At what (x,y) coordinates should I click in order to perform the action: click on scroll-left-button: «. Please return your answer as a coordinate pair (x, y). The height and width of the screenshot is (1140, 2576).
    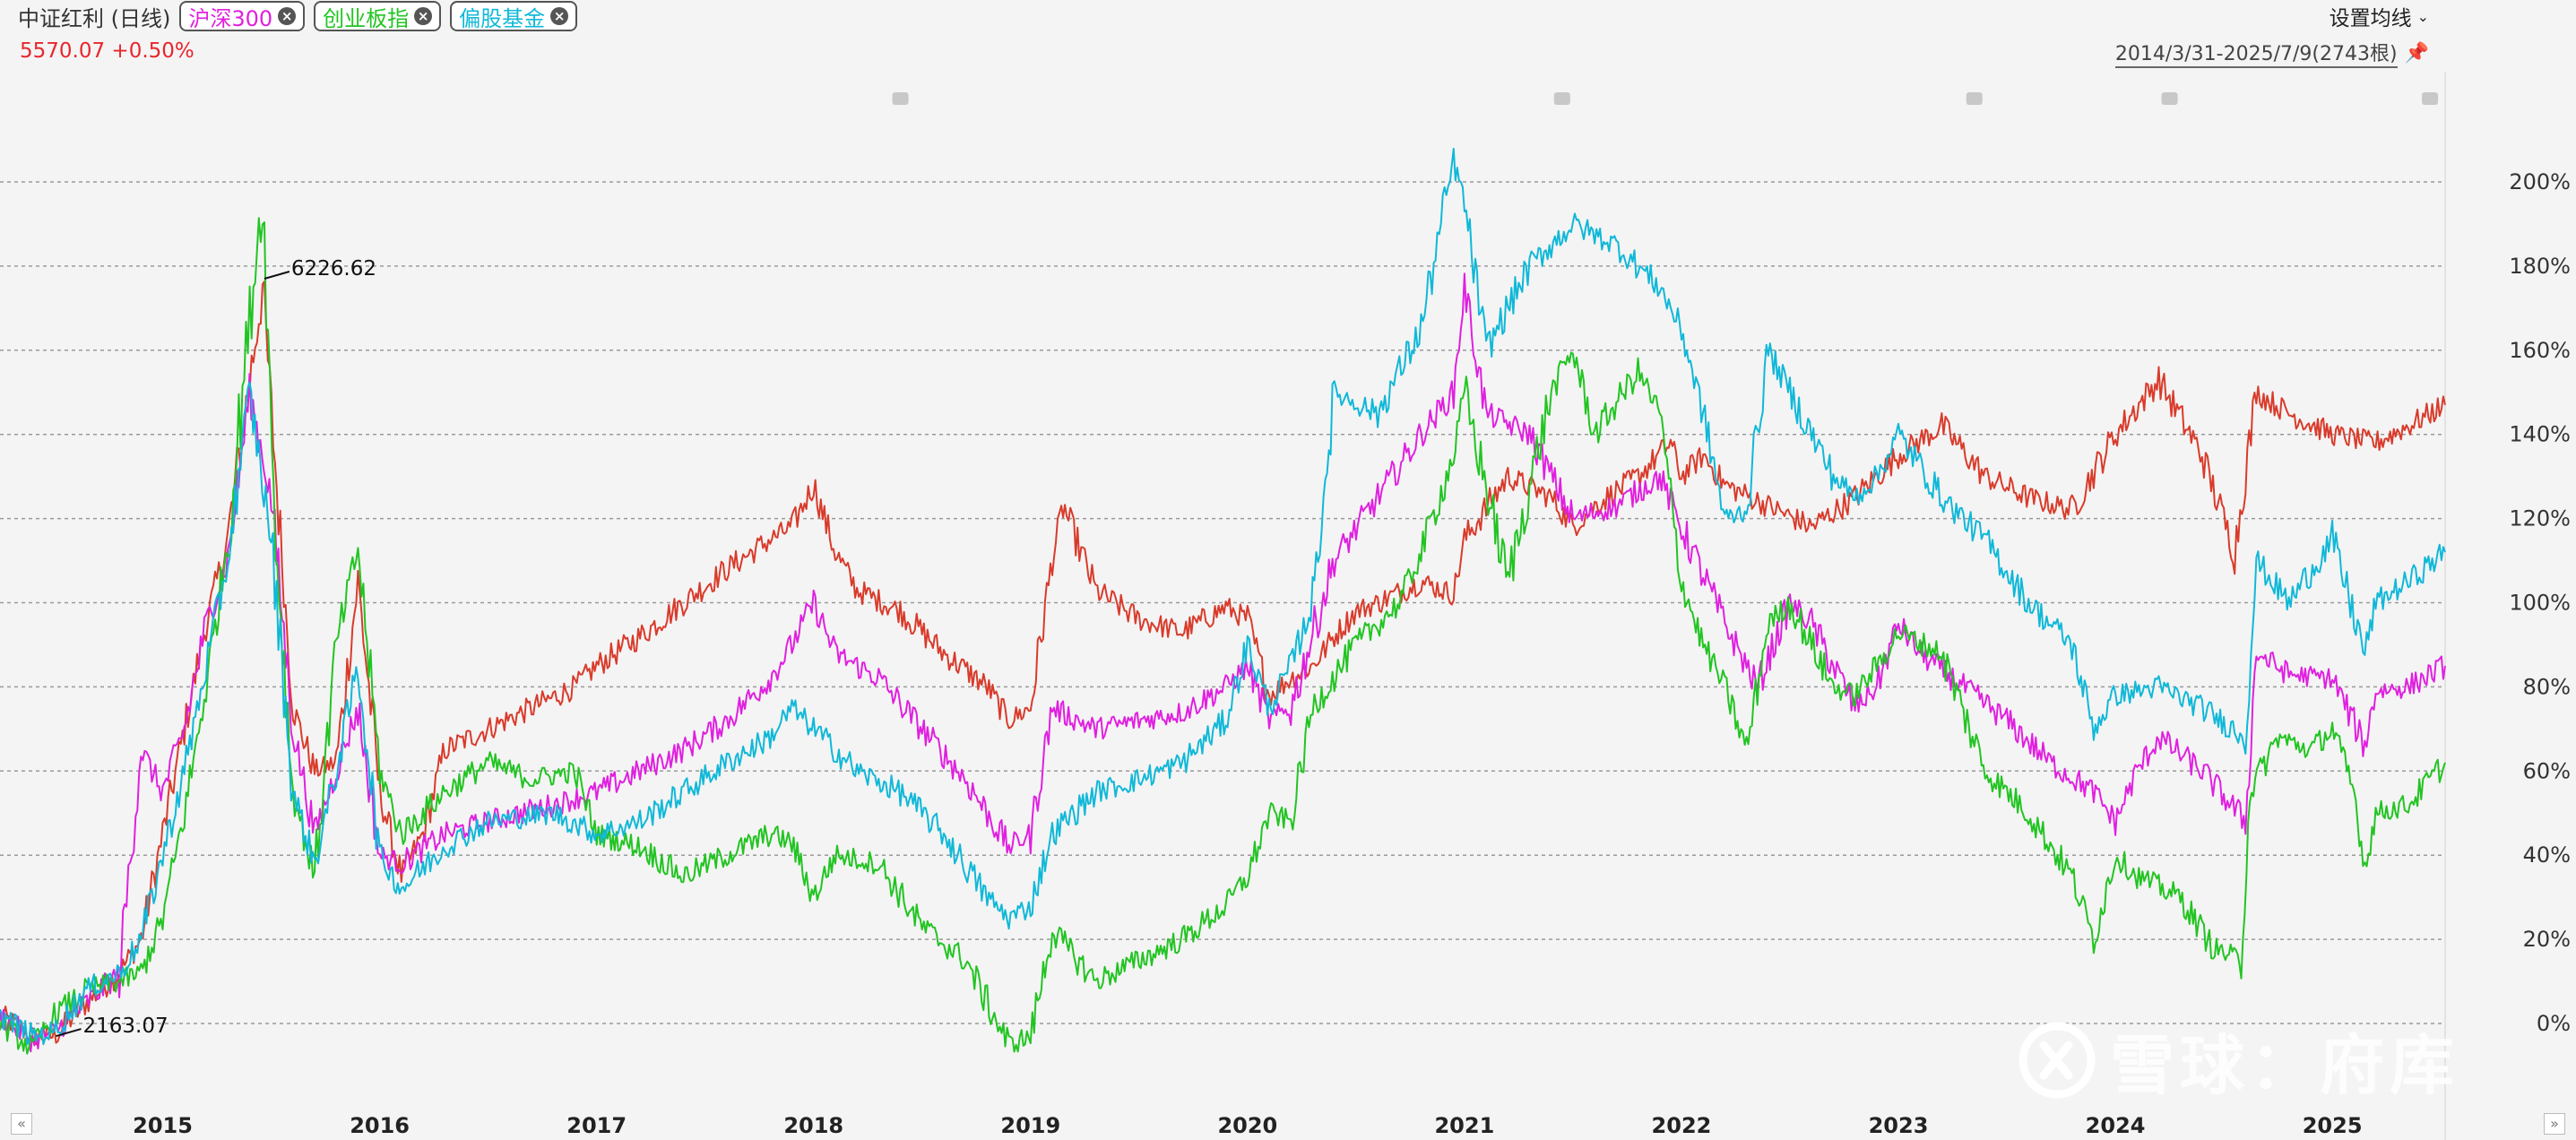
    Looking at the image, I should click on (21, 1124).